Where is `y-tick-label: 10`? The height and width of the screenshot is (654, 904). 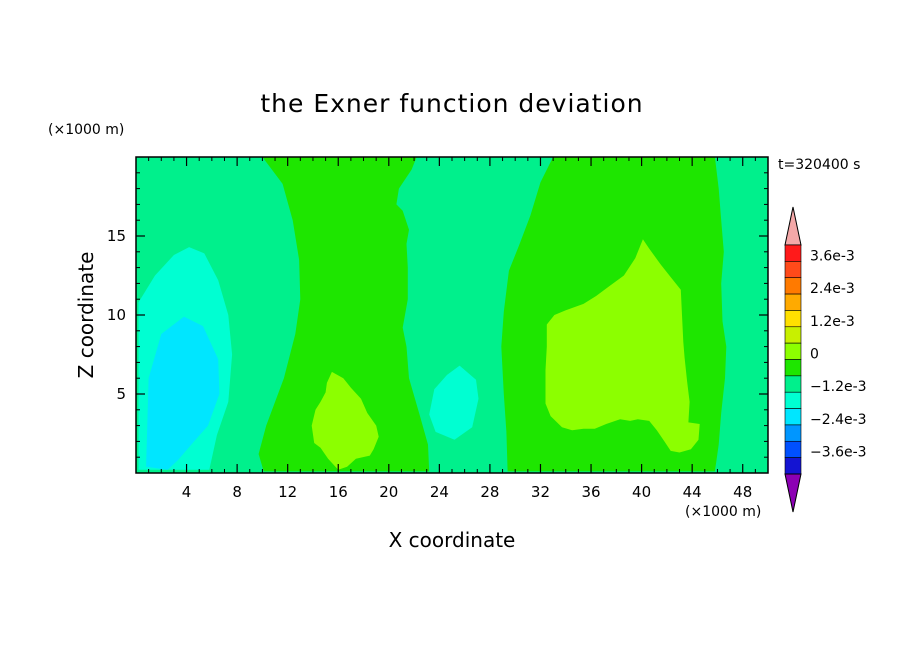 y-tick-label: 10 is located at coordinates (116, 315).